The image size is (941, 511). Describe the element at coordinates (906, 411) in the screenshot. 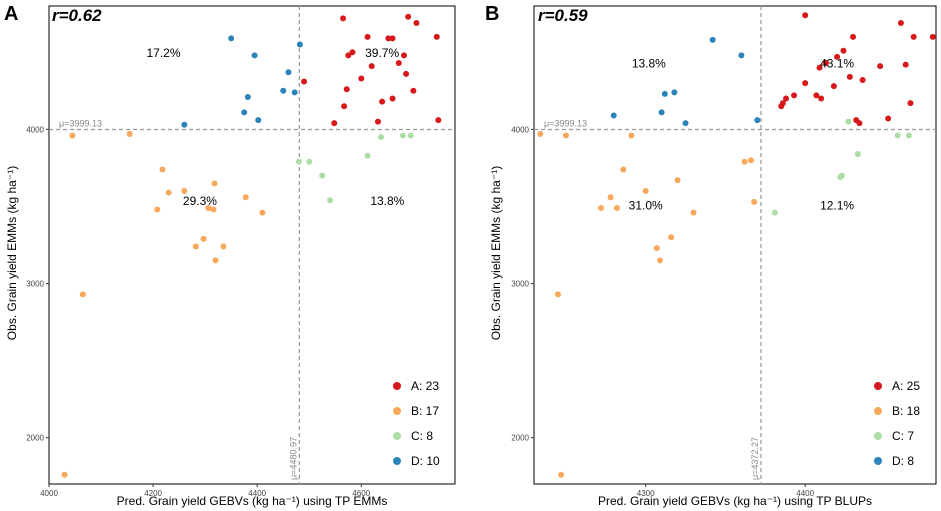

I see `legend-label: B: 18` at that location.